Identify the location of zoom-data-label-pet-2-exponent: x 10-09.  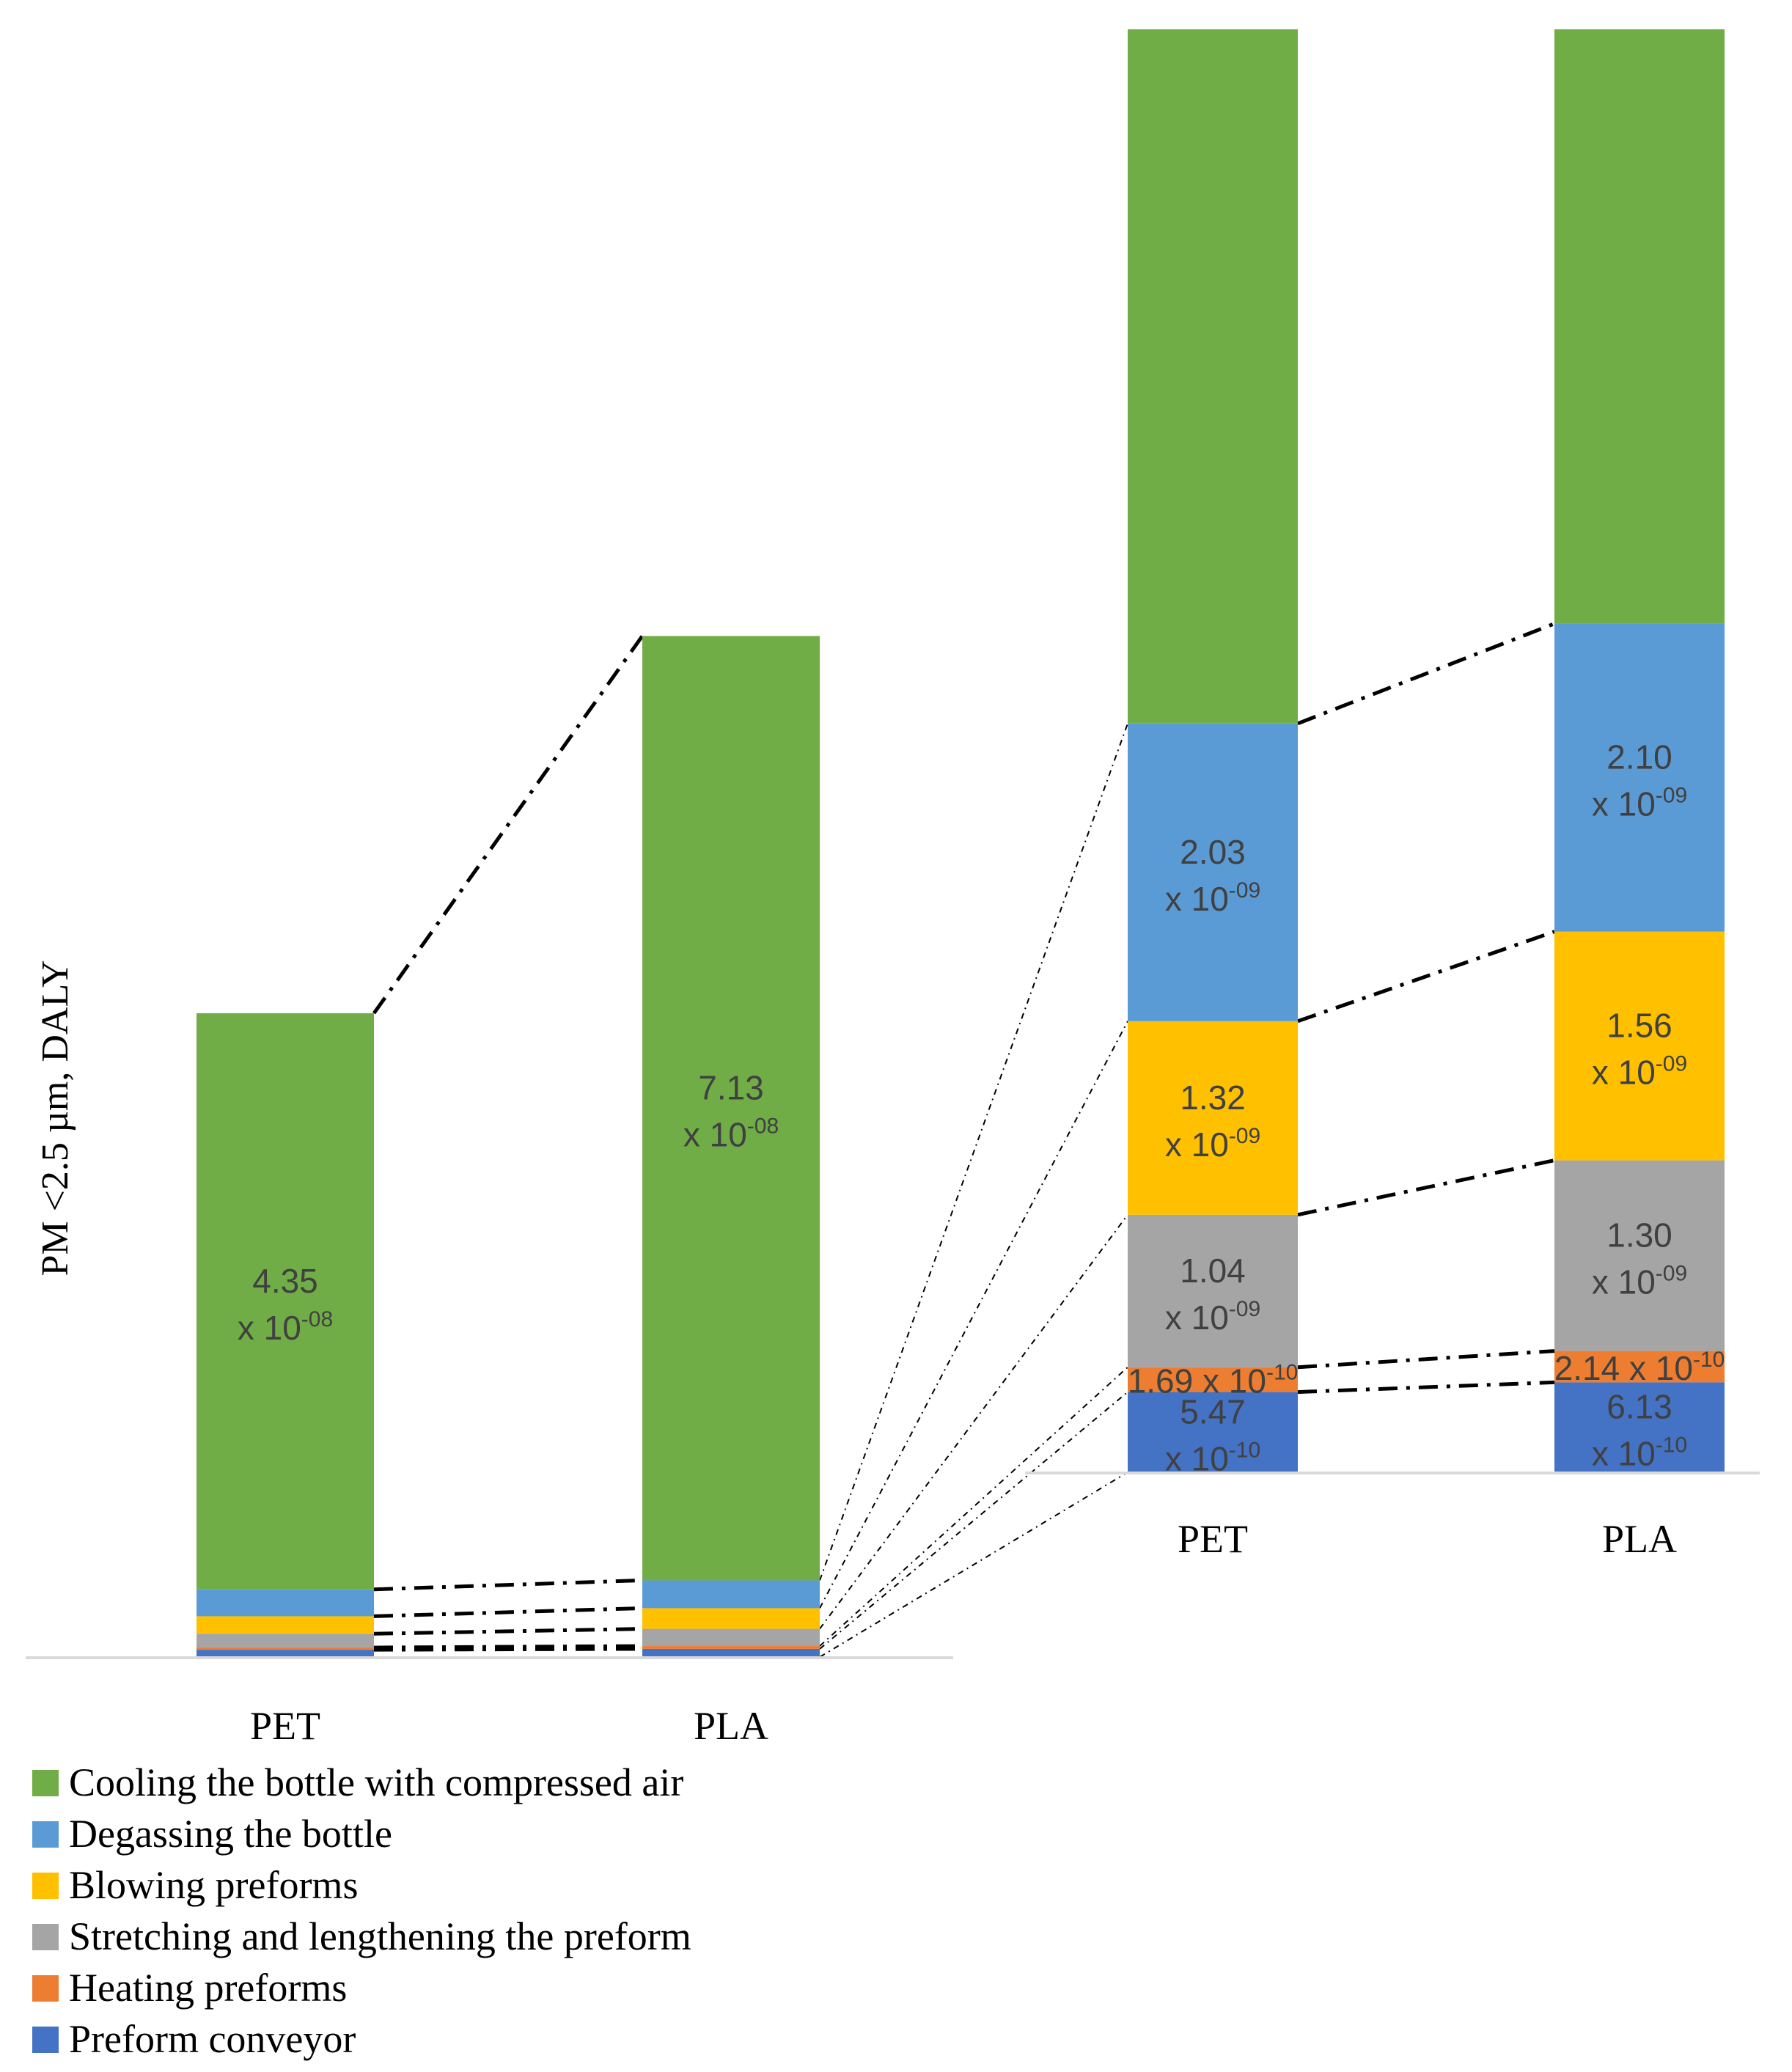
(1212, 1317).